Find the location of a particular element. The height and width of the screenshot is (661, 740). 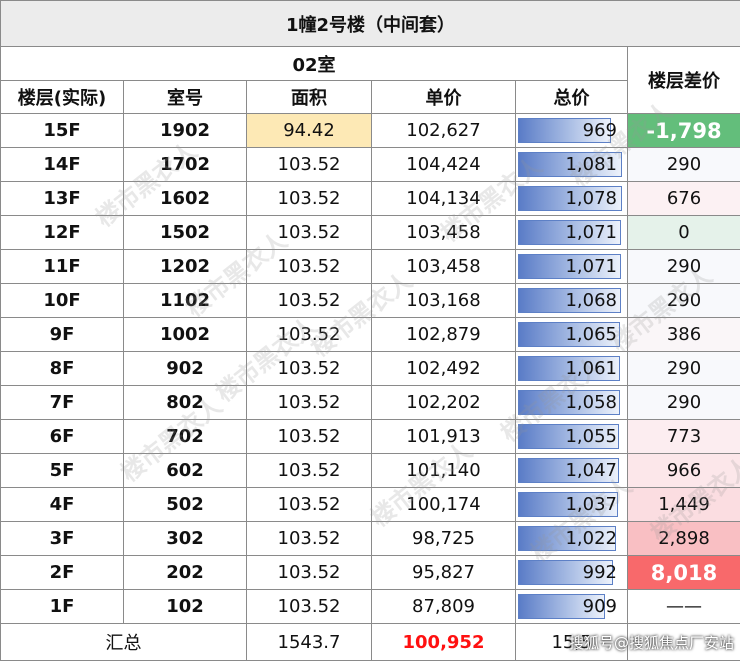

total-price-cell: 1,037 is located at coordinates (571, 504).